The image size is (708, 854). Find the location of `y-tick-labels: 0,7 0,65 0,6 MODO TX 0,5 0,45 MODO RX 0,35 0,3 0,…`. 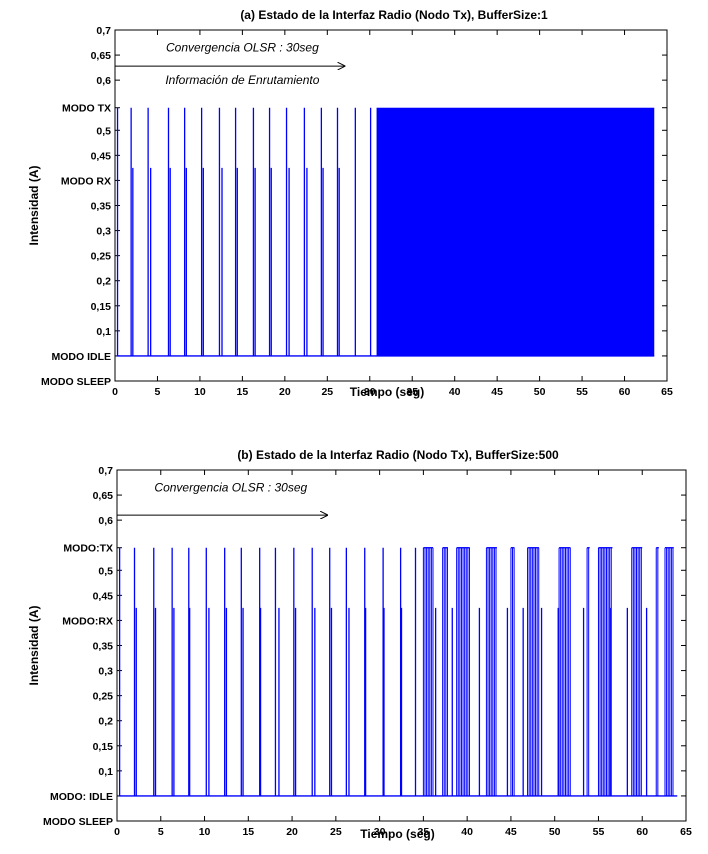

y-tick-labels: 0,7 0,65 0,6 MODO TX 0,5 0,45 MODO RX 0,35 0,3 0,… is located at coordinates (76, 206).